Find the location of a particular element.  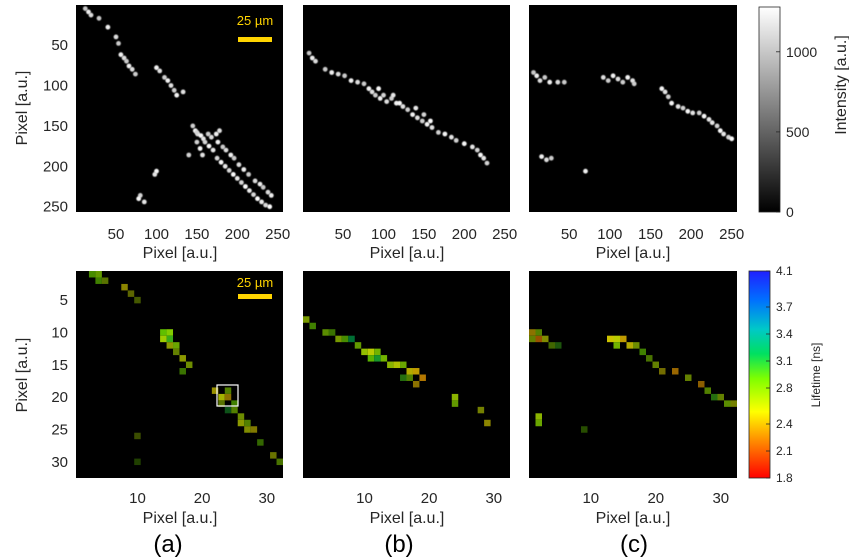

x-tick-label: 250 is located at coordinates (504, 234).